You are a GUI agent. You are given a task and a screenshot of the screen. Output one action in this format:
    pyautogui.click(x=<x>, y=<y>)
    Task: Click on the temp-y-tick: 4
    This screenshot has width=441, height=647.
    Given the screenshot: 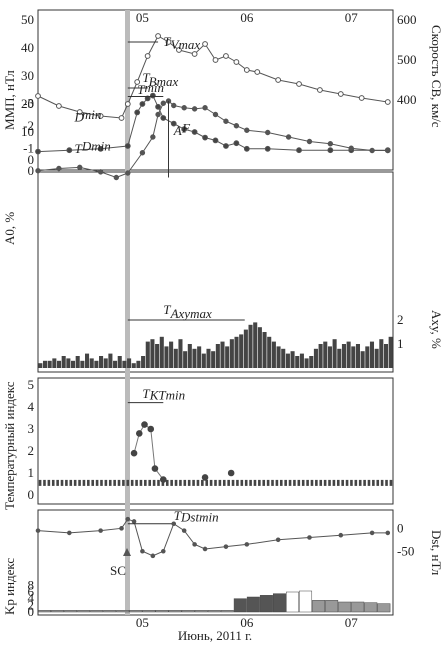 What is the action you would take?
    pyautogui.click(x=31, y=406)
    